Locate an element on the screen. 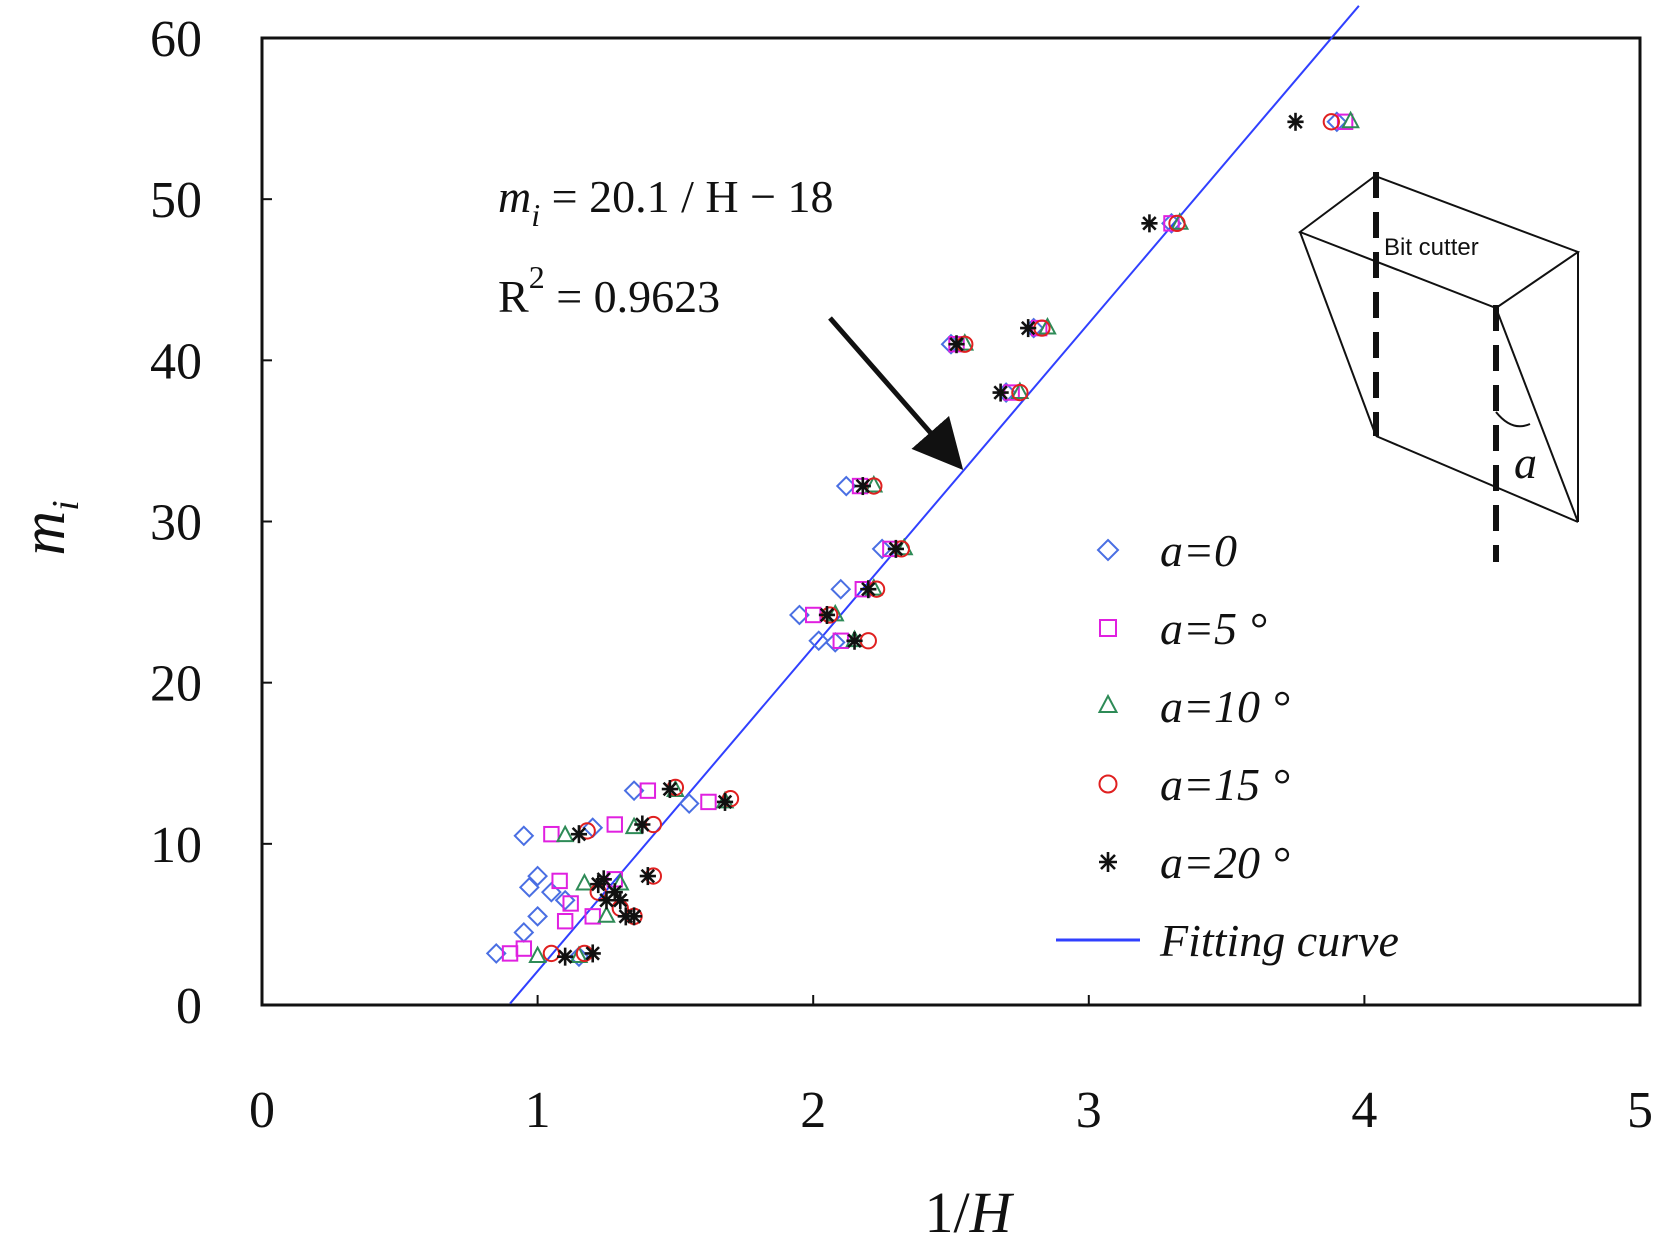 The height and width of the screenshot is (1248, 1658). svg-text: mi is located at coordinates (48, 527).